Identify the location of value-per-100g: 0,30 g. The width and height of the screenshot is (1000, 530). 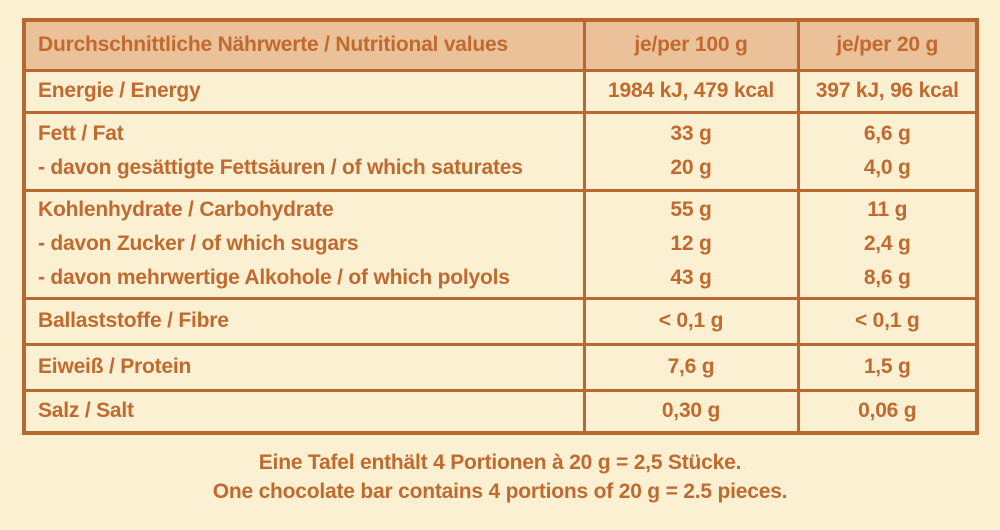
(691, 411).